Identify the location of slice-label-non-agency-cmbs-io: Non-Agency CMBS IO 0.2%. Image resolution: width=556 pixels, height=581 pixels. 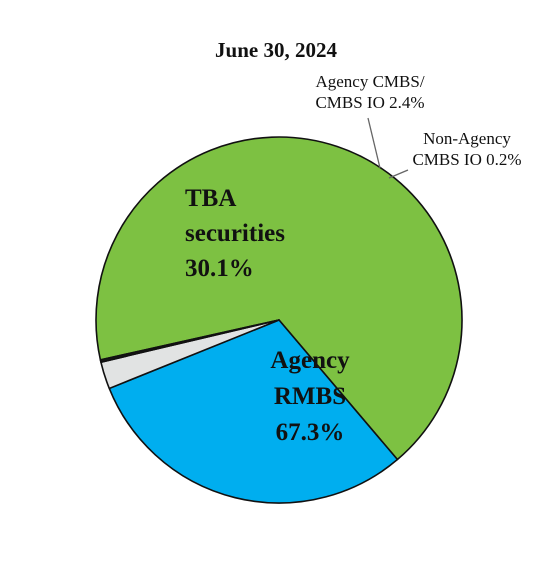
(466, 149).